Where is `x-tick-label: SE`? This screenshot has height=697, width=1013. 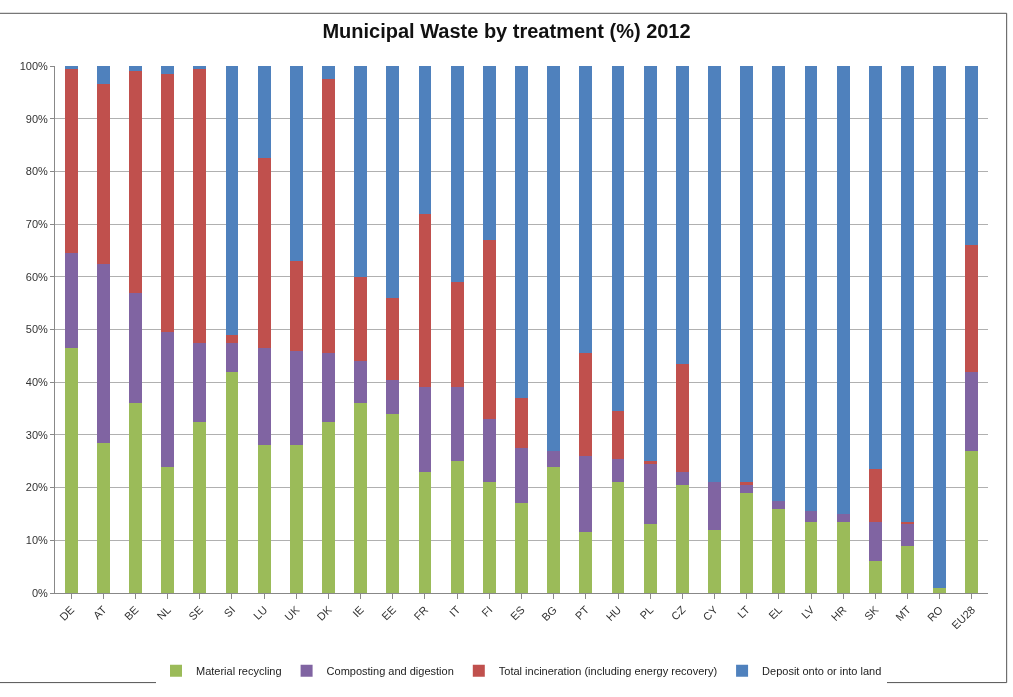
x-tick-label: SE is located at coordinates (196, 613).